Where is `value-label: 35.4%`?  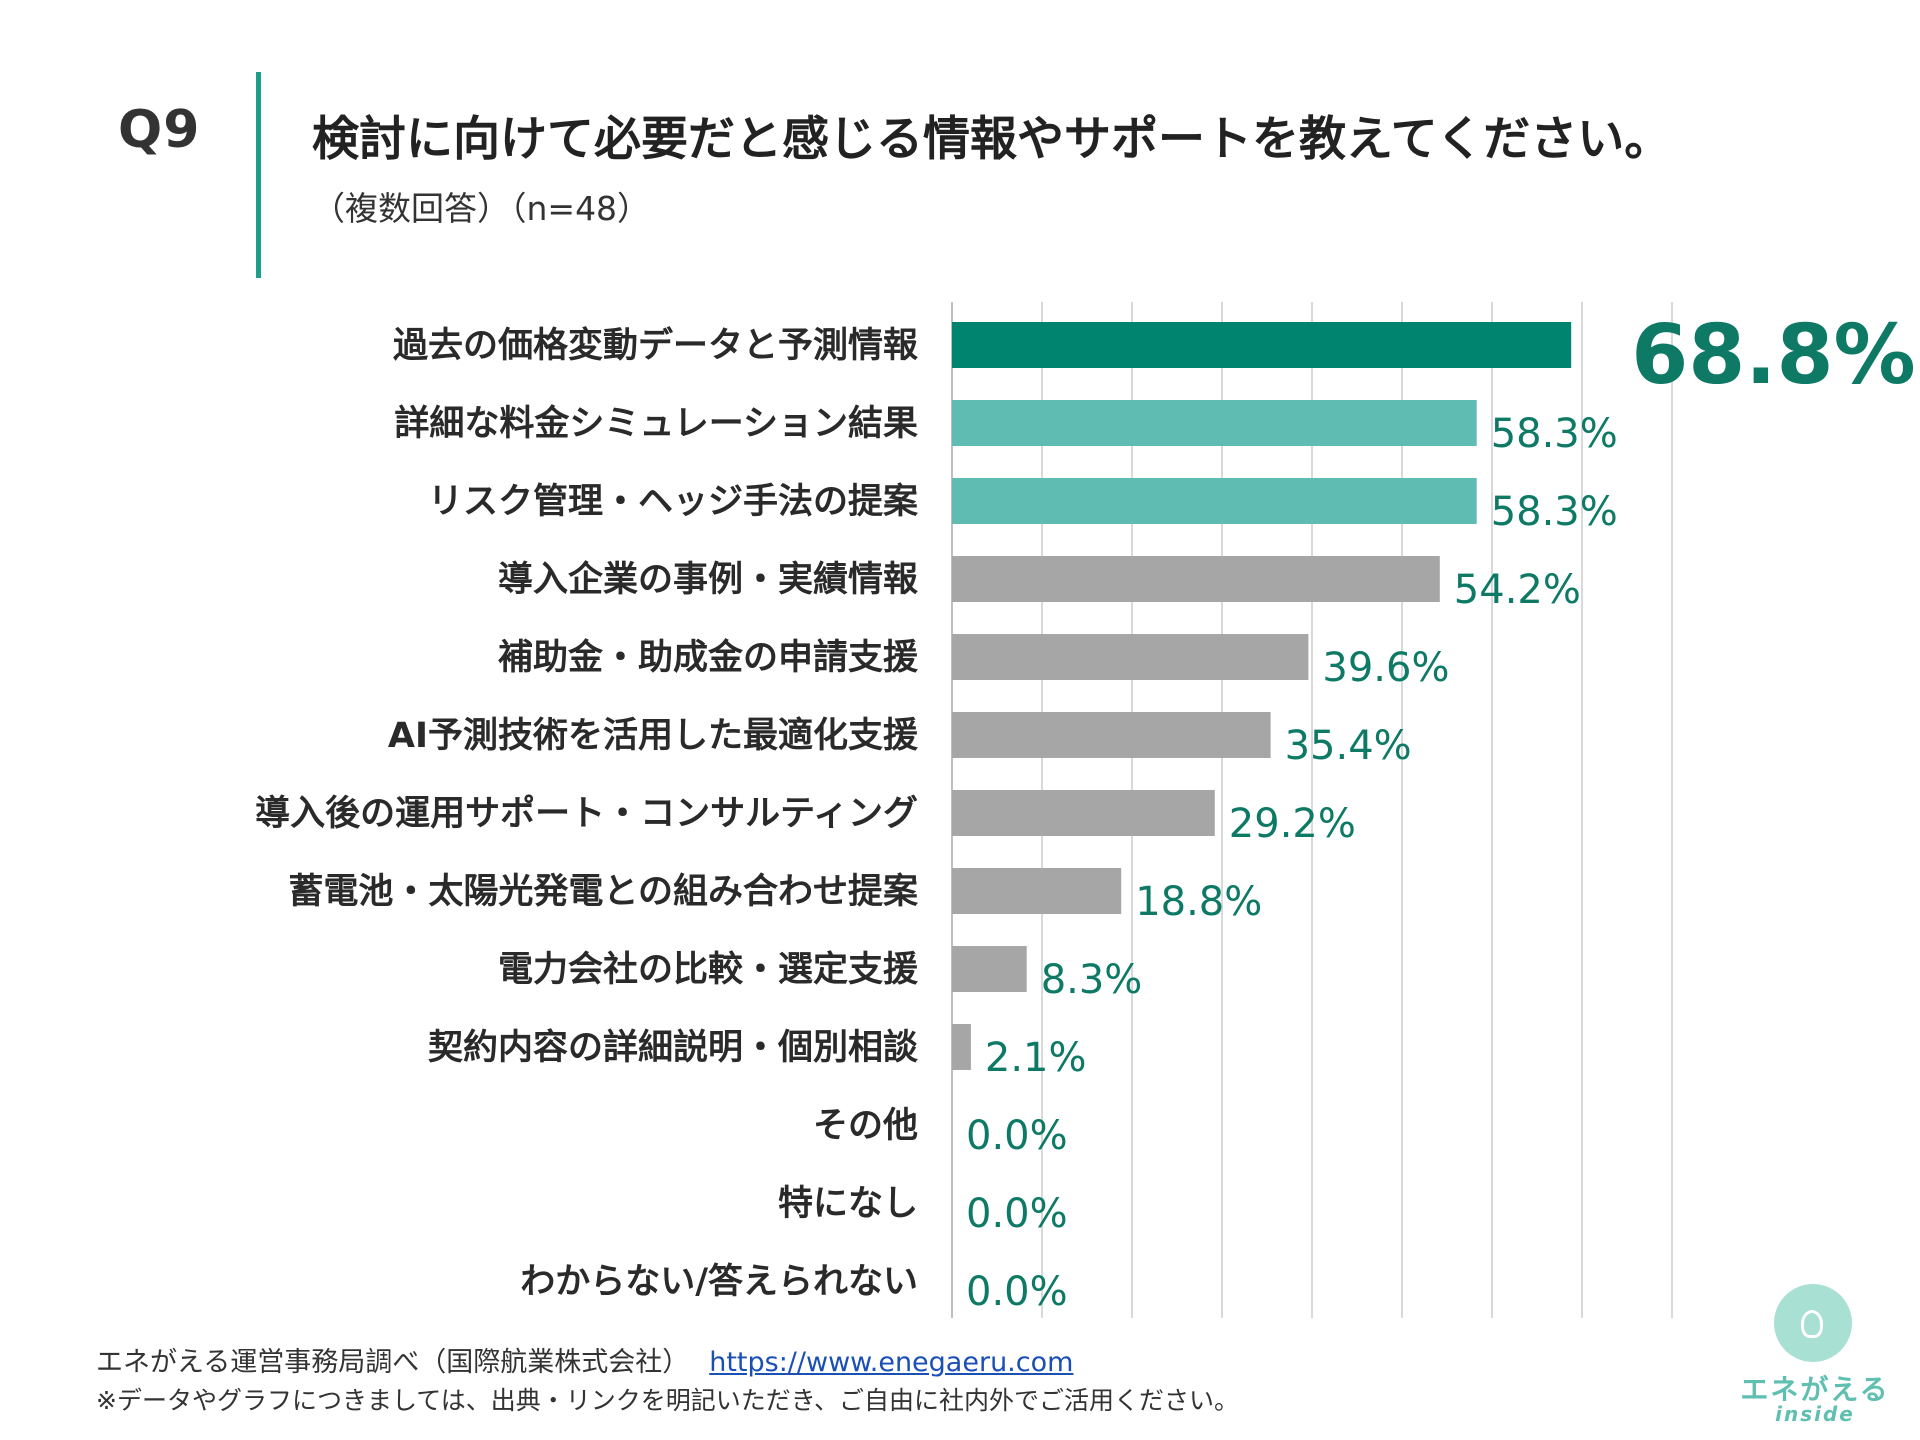 value-label: 35.4% is located at coordinates (1348, 746).